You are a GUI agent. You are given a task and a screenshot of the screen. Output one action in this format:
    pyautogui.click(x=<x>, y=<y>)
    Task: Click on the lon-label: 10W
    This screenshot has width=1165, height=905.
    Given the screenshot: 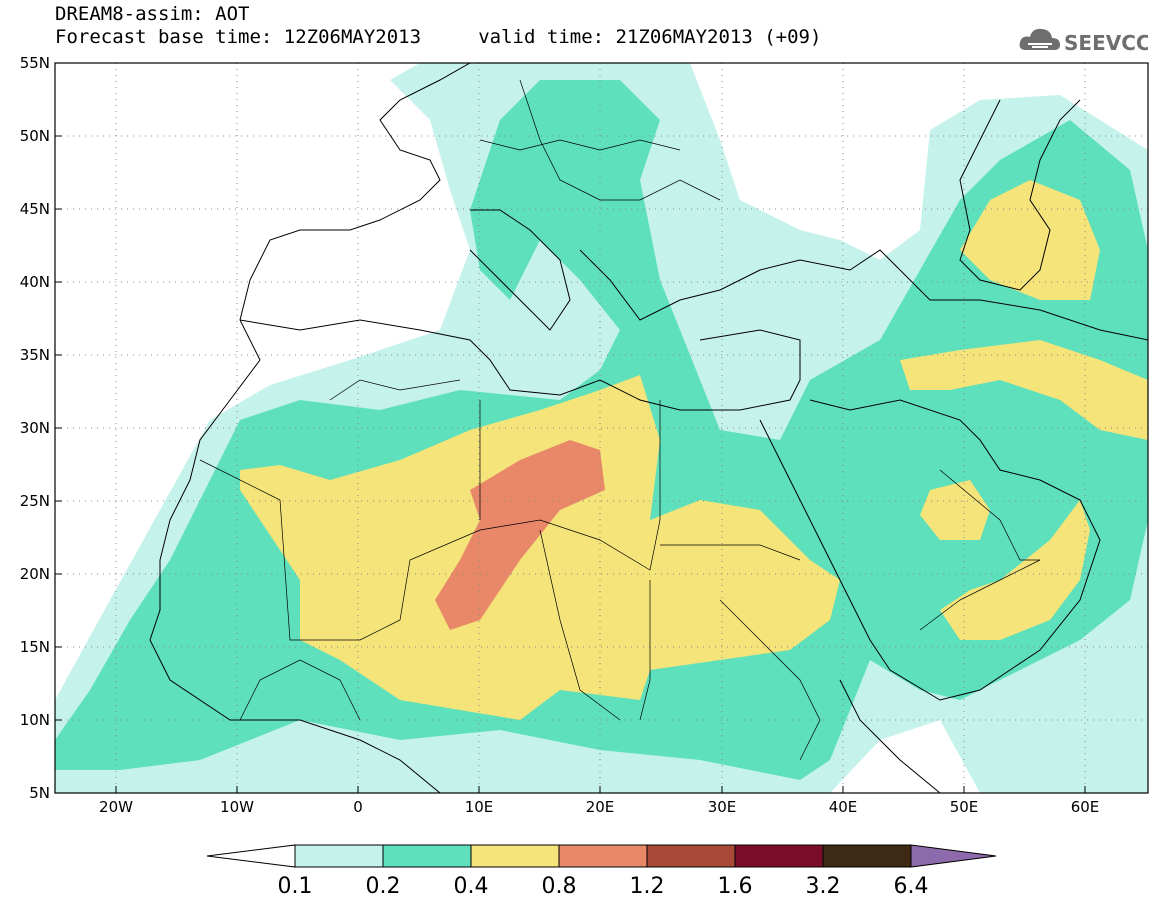 What is the action you would take?
    pyautogui.click(x=237, y=807)
    